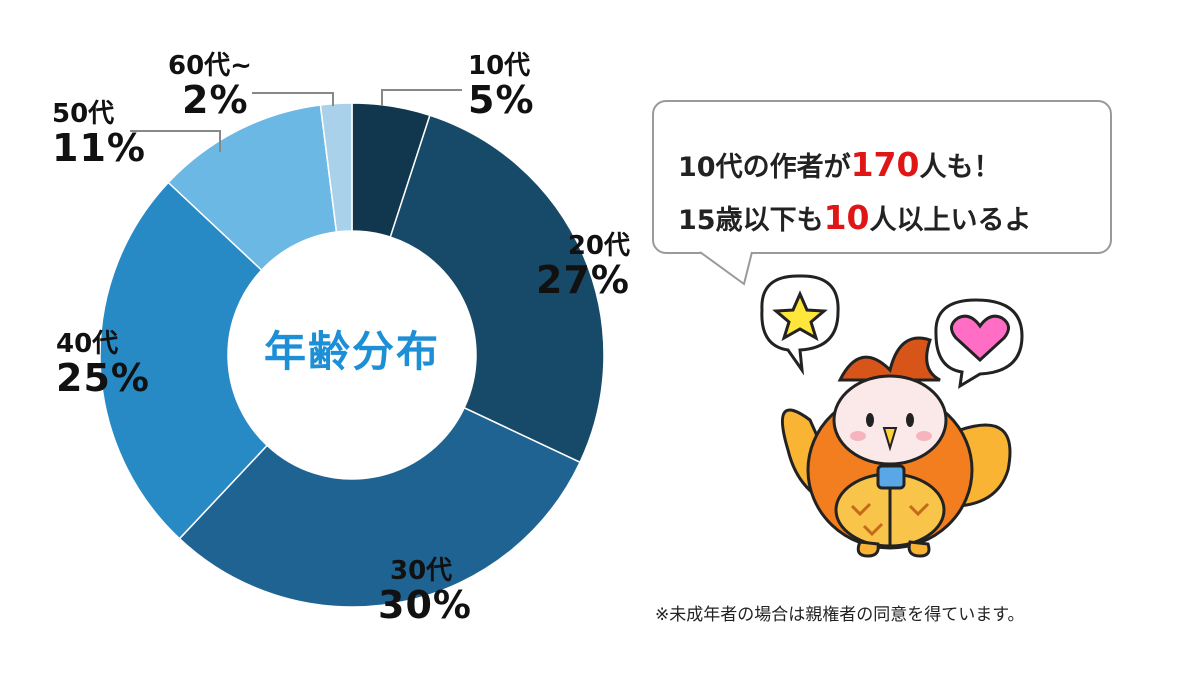  What do you see at coordinates (215, 100) in the screenshot?
I see `value-label: 2%` at bounding box center [215, 100].